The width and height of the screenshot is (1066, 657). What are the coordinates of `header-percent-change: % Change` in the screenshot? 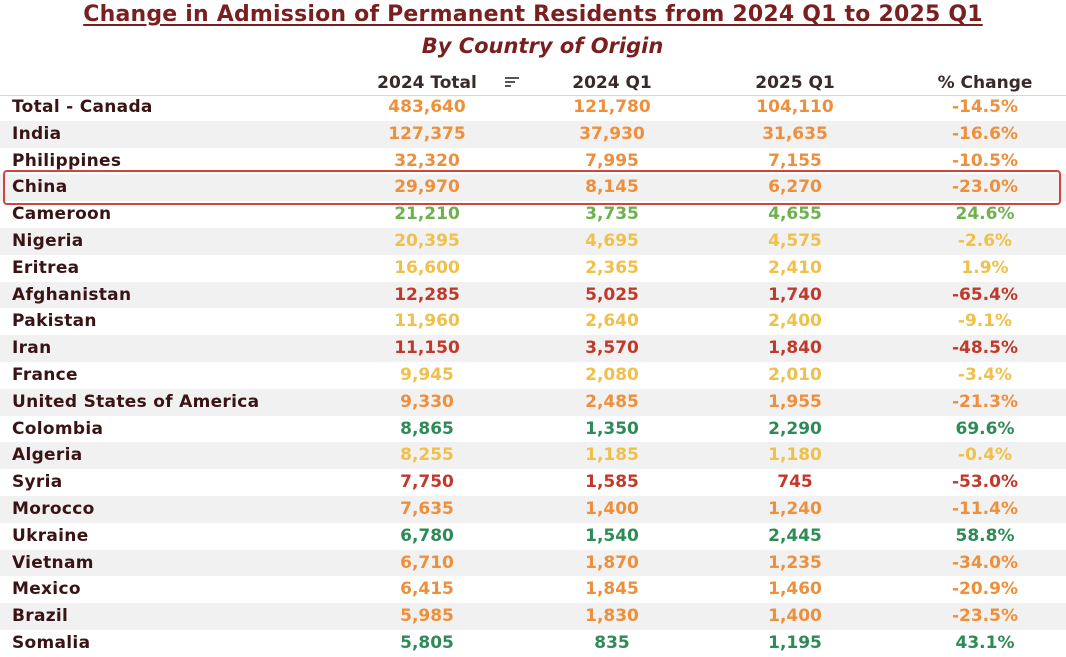 It's located at (985, 83).